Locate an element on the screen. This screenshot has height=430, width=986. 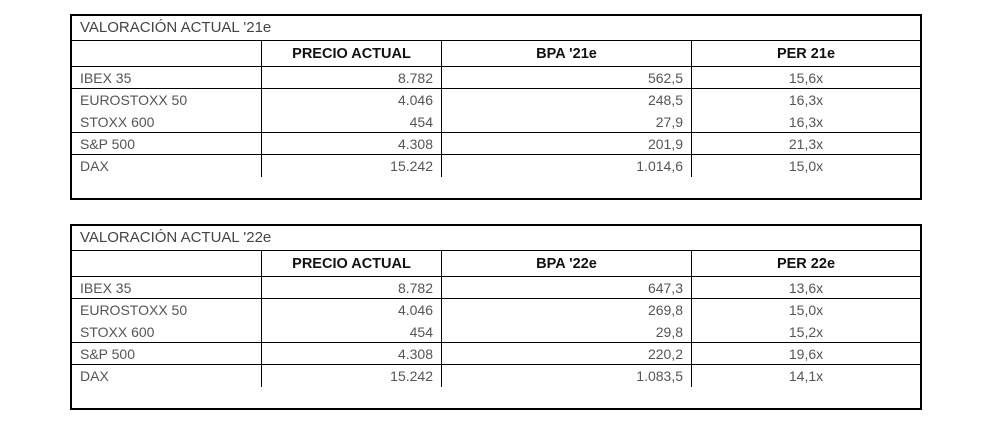
header-bpa: BPA '21e is located at coordinates (567, 53).